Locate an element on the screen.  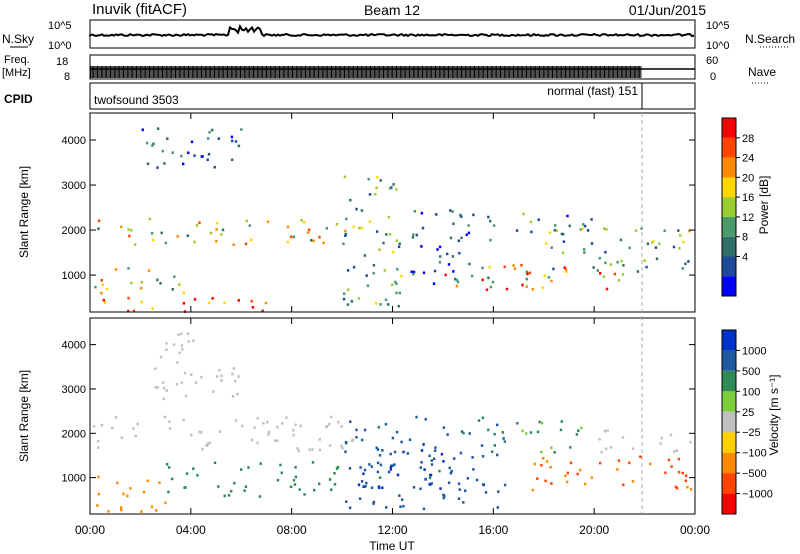
cpid-left-program: twofsound 3503 is located at coordinates (136, 100).